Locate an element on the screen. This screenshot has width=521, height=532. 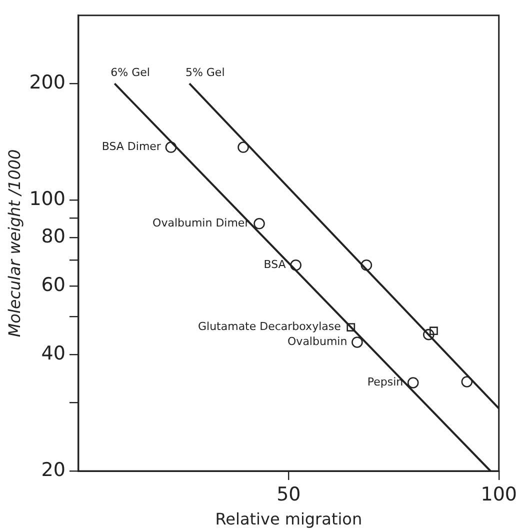
x-axis-title: Relative migration is located at coordinates (288, 519).